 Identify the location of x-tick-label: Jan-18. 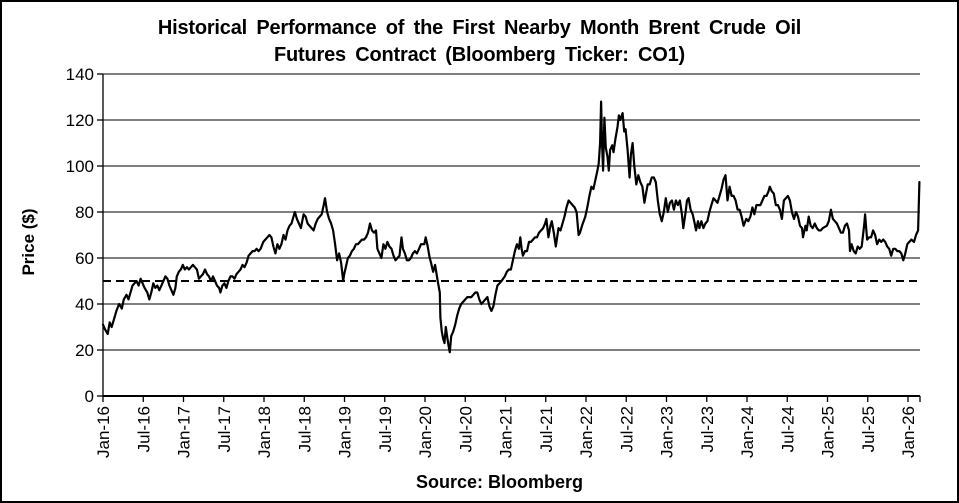
(264, 432).